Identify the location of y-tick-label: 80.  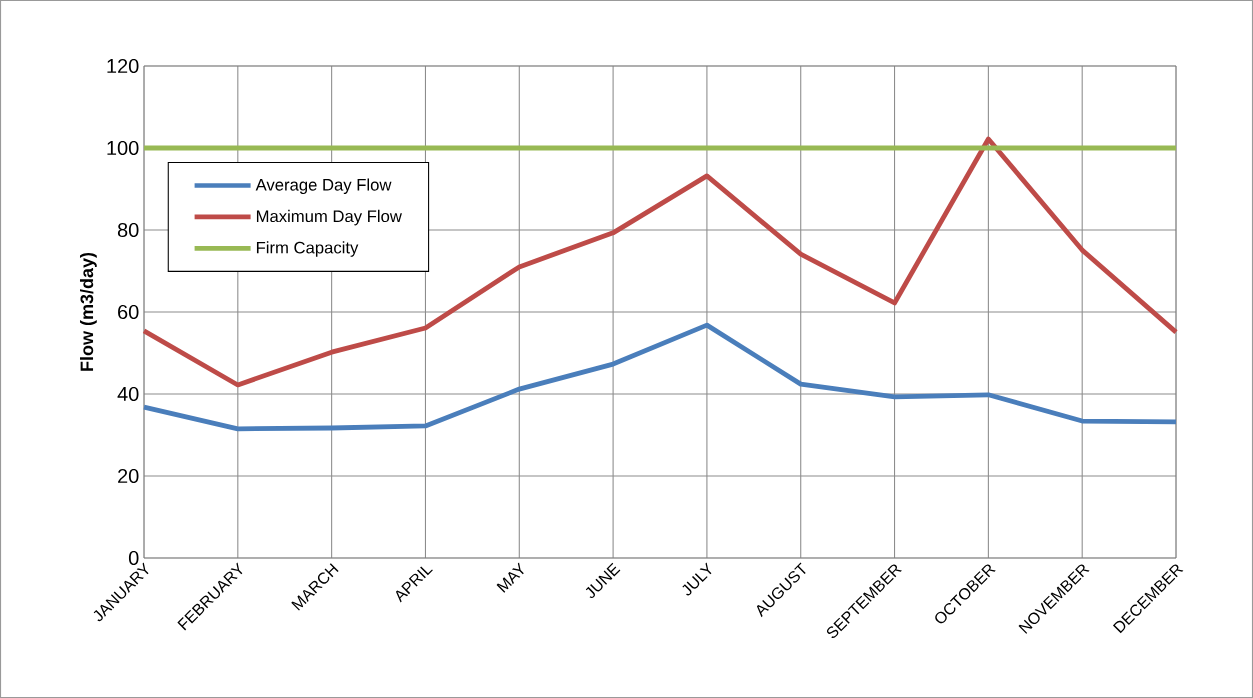
(128, 230).